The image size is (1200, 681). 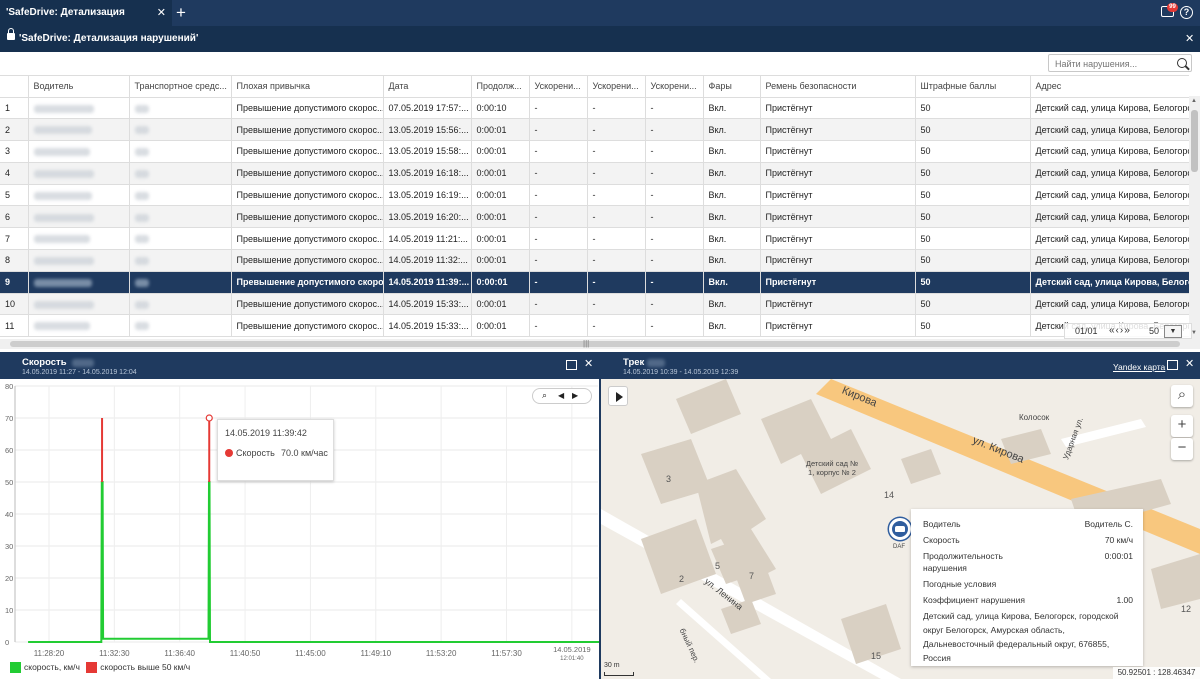 I want to click on x-tick-label: 11:53:20, so click(x=441, y=653).